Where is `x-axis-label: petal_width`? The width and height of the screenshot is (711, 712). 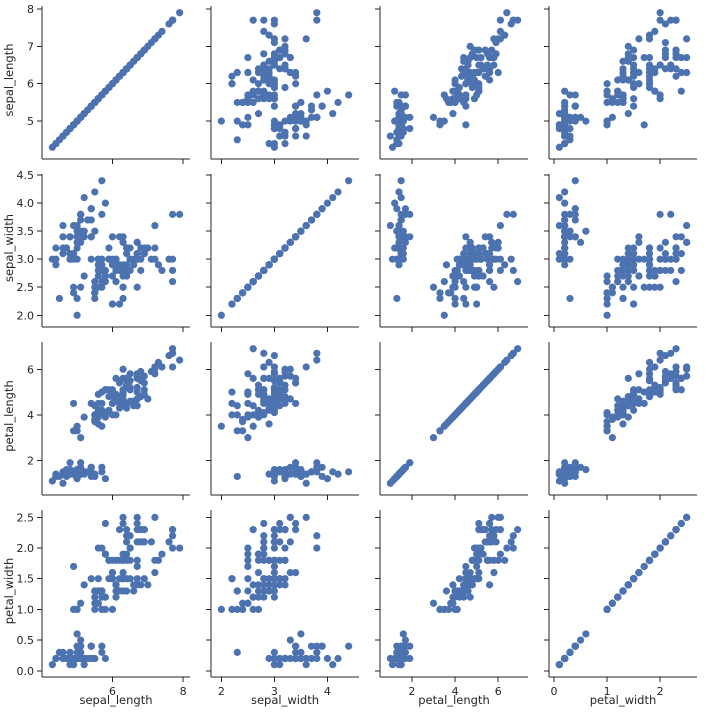 x-axis-label: petal_width is located at coordinates (623, 700).